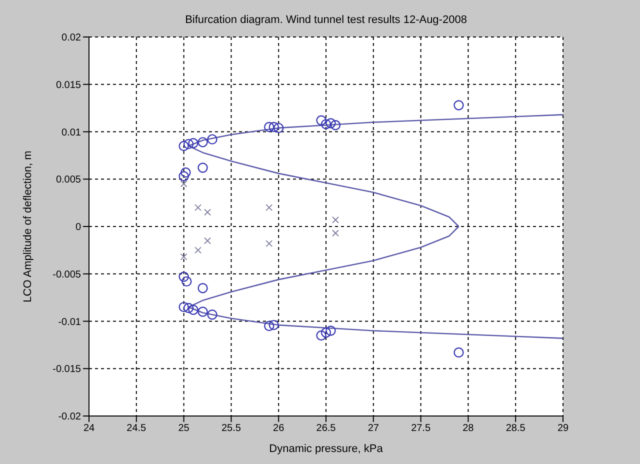 The height and width of the screenshot is (464, 640). I want to click on x-tick-label: 28.5, so click(516, 428).